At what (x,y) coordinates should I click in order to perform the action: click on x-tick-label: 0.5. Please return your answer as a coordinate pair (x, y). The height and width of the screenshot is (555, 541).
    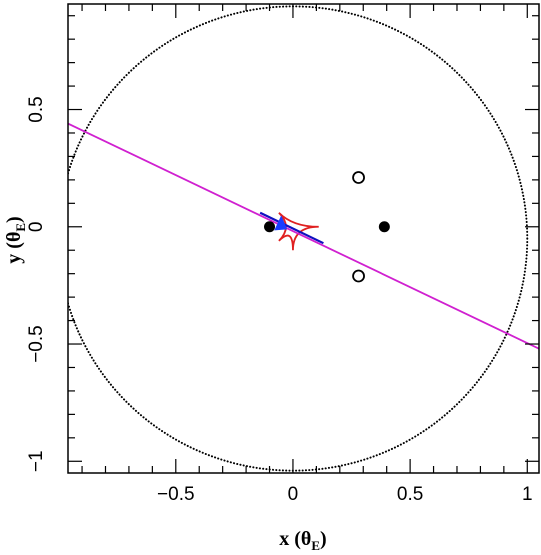
    Looking at the image, I should click on (410, 494).